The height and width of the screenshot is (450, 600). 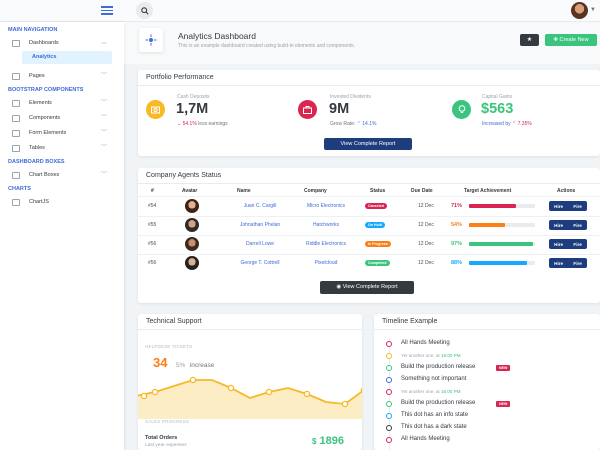 I want to click on card-title: Company Agents Status, so click(x=369, y=176).